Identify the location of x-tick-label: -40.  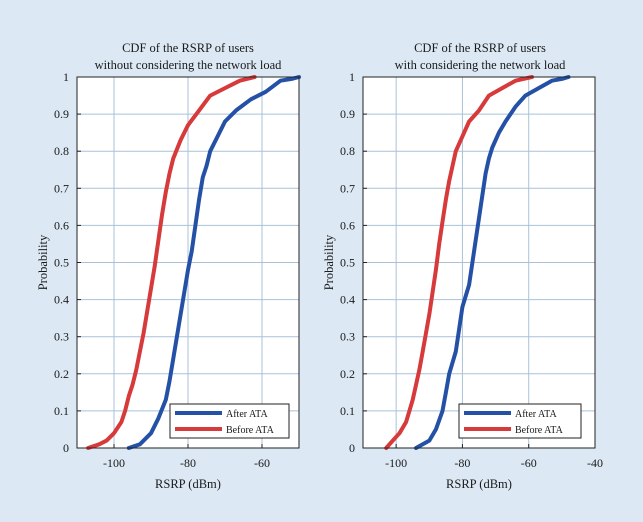
(595, 463).